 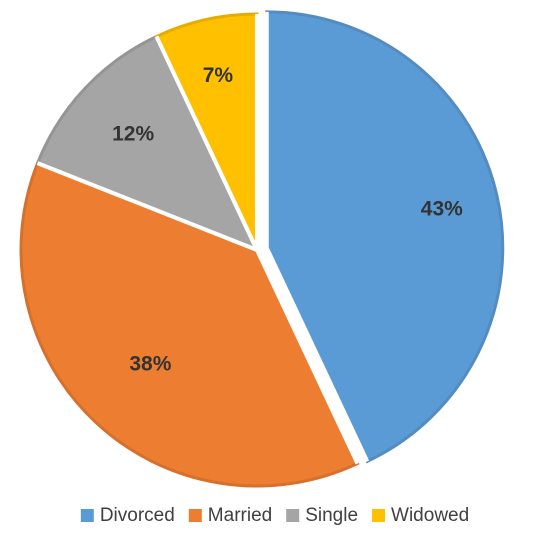 What do you see at coordinates (293, 515) in the screenshot?
I see `legend-swatch-single` at bounding box center [293, 515].